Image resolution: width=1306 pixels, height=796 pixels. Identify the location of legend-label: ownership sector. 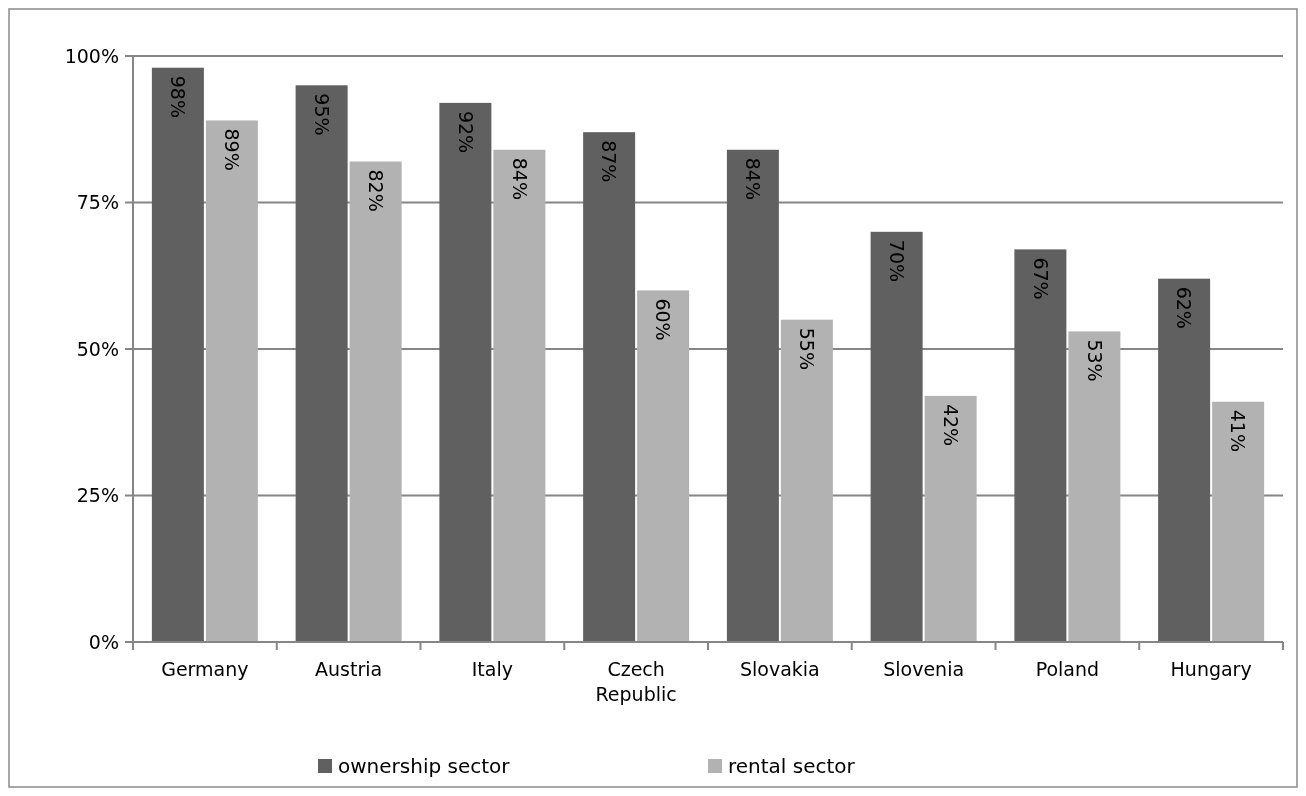
(424, 766).